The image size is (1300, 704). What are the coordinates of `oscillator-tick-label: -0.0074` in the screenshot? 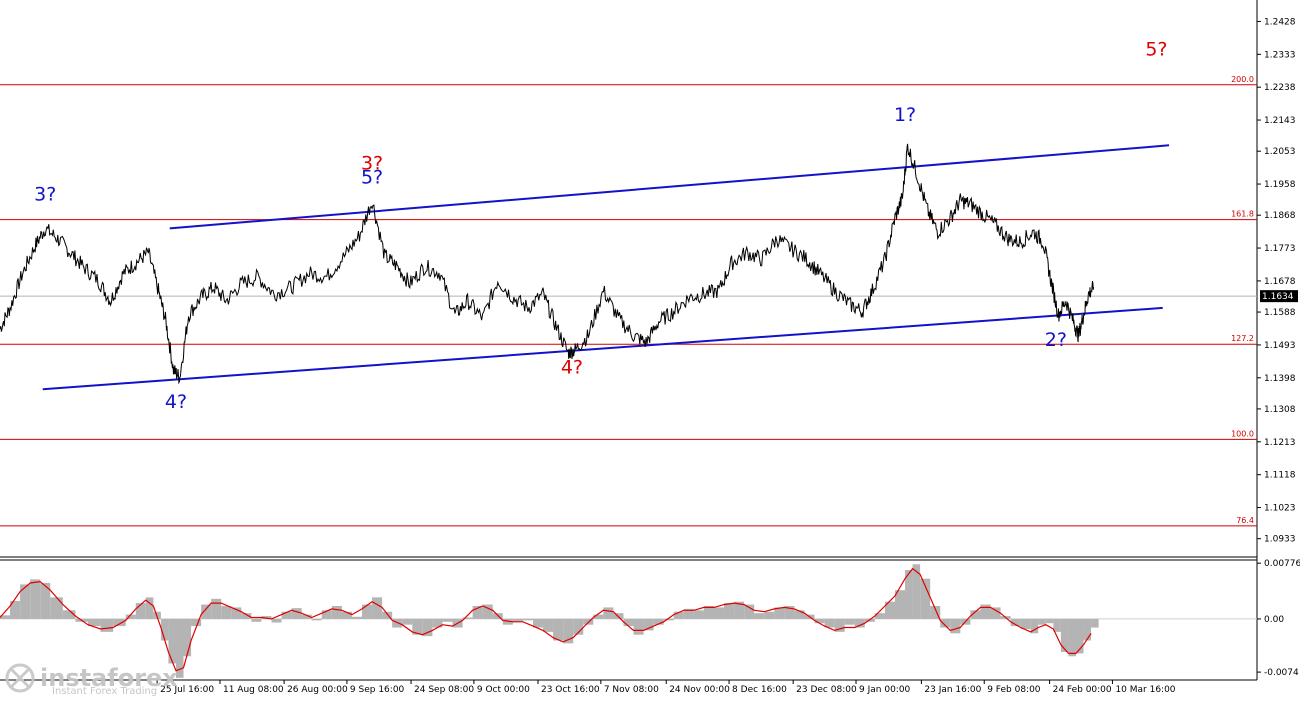 It's located at (1281, 673).